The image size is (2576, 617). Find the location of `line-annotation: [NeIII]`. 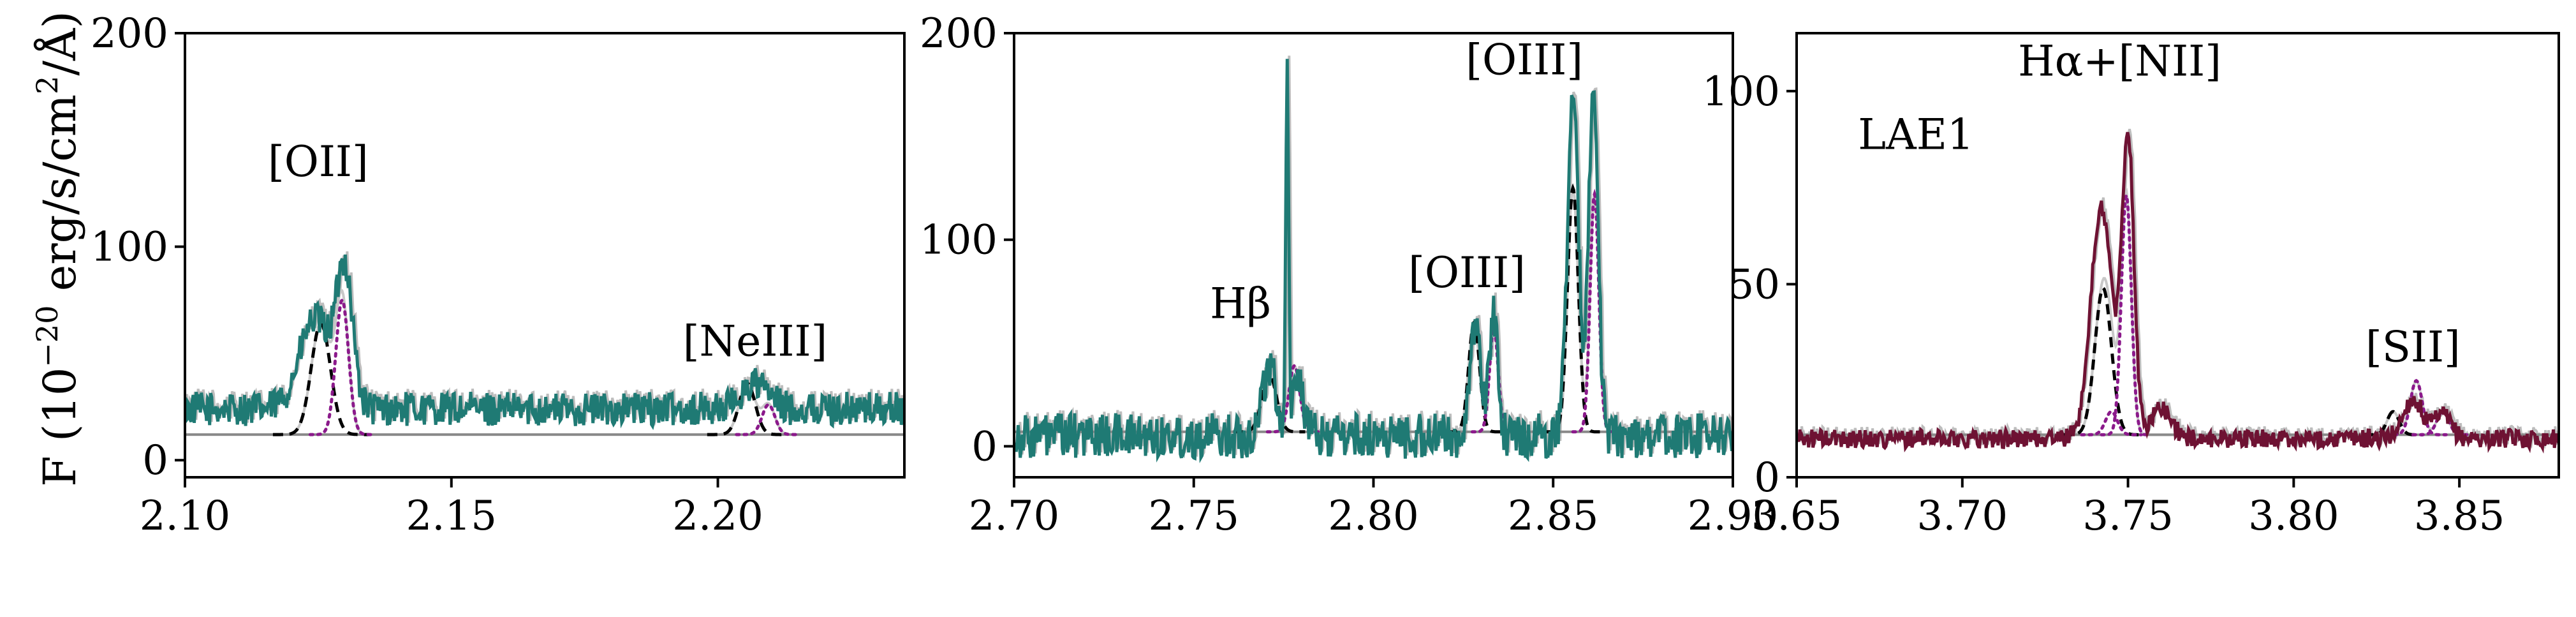

line-annotation: [NeIII] is located at coordinates (755, 341).